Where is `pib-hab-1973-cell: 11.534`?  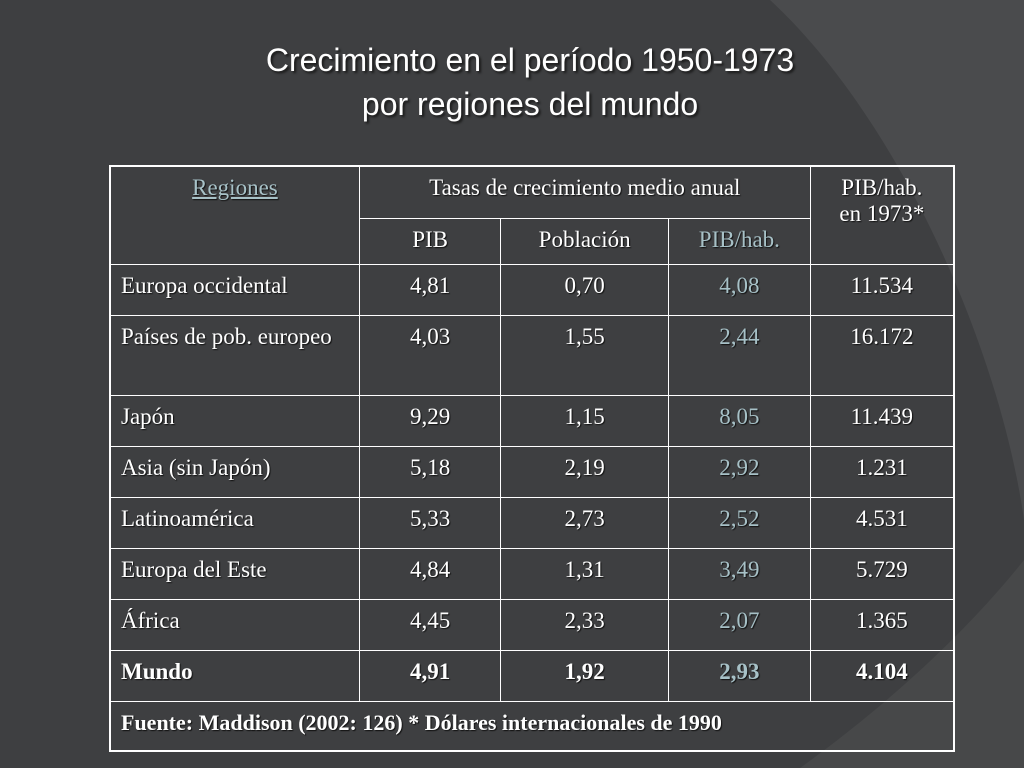 pib-hab-1973-cell: 11.534 is located at coordinates (882, 289).